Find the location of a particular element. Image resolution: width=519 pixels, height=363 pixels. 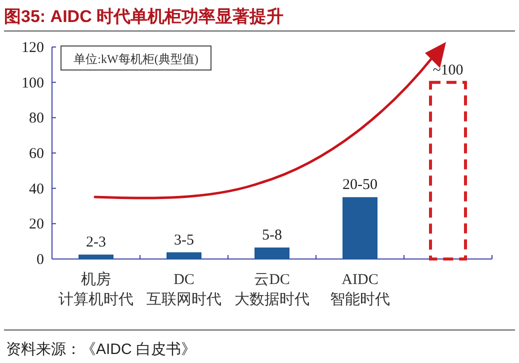

data-label: 20-50 is located at coordinates (360, 185).